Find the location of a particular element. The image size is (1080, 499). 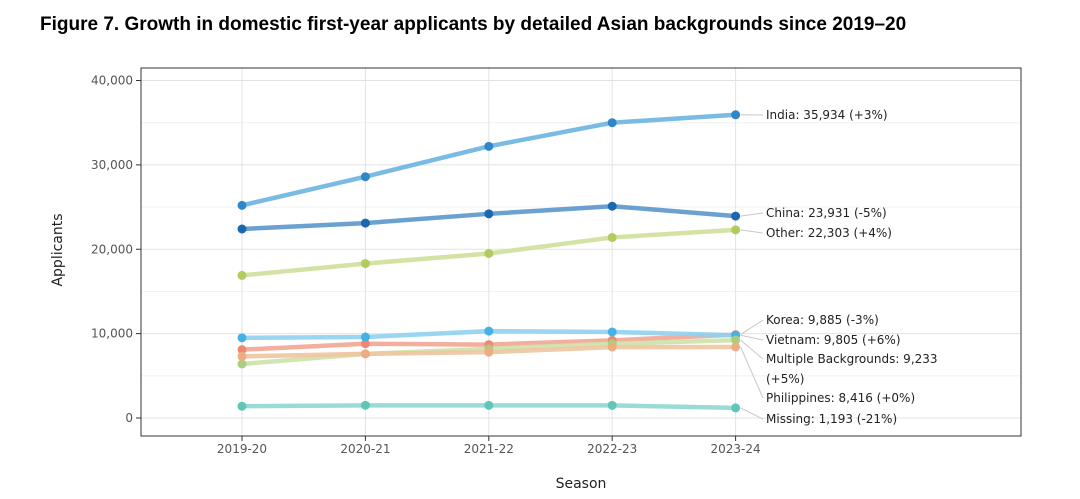

leader-line-other is located at coordinates (752, 231).